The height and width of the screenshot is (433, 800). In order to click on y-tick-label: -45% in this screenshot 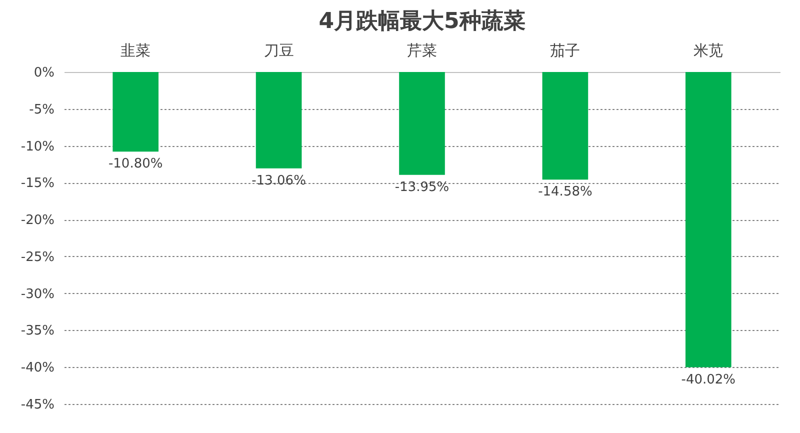, I will do `click(37, 405)`.